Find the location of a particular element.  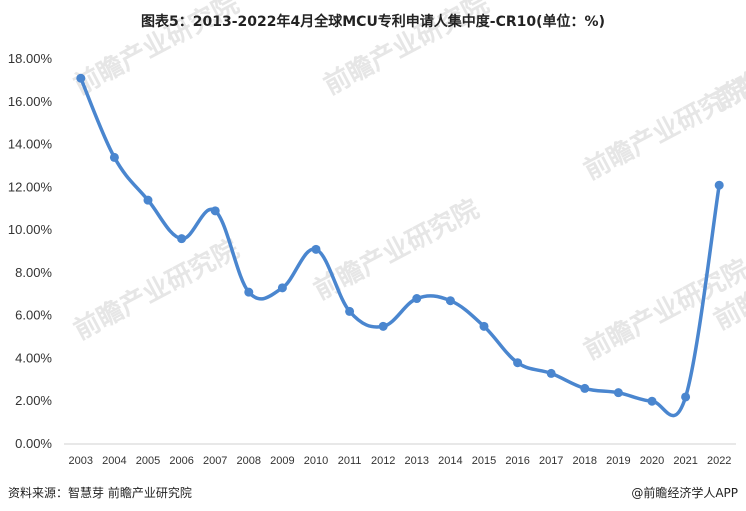

x-tick-label: 2022 is located at coordinates (719, 461).